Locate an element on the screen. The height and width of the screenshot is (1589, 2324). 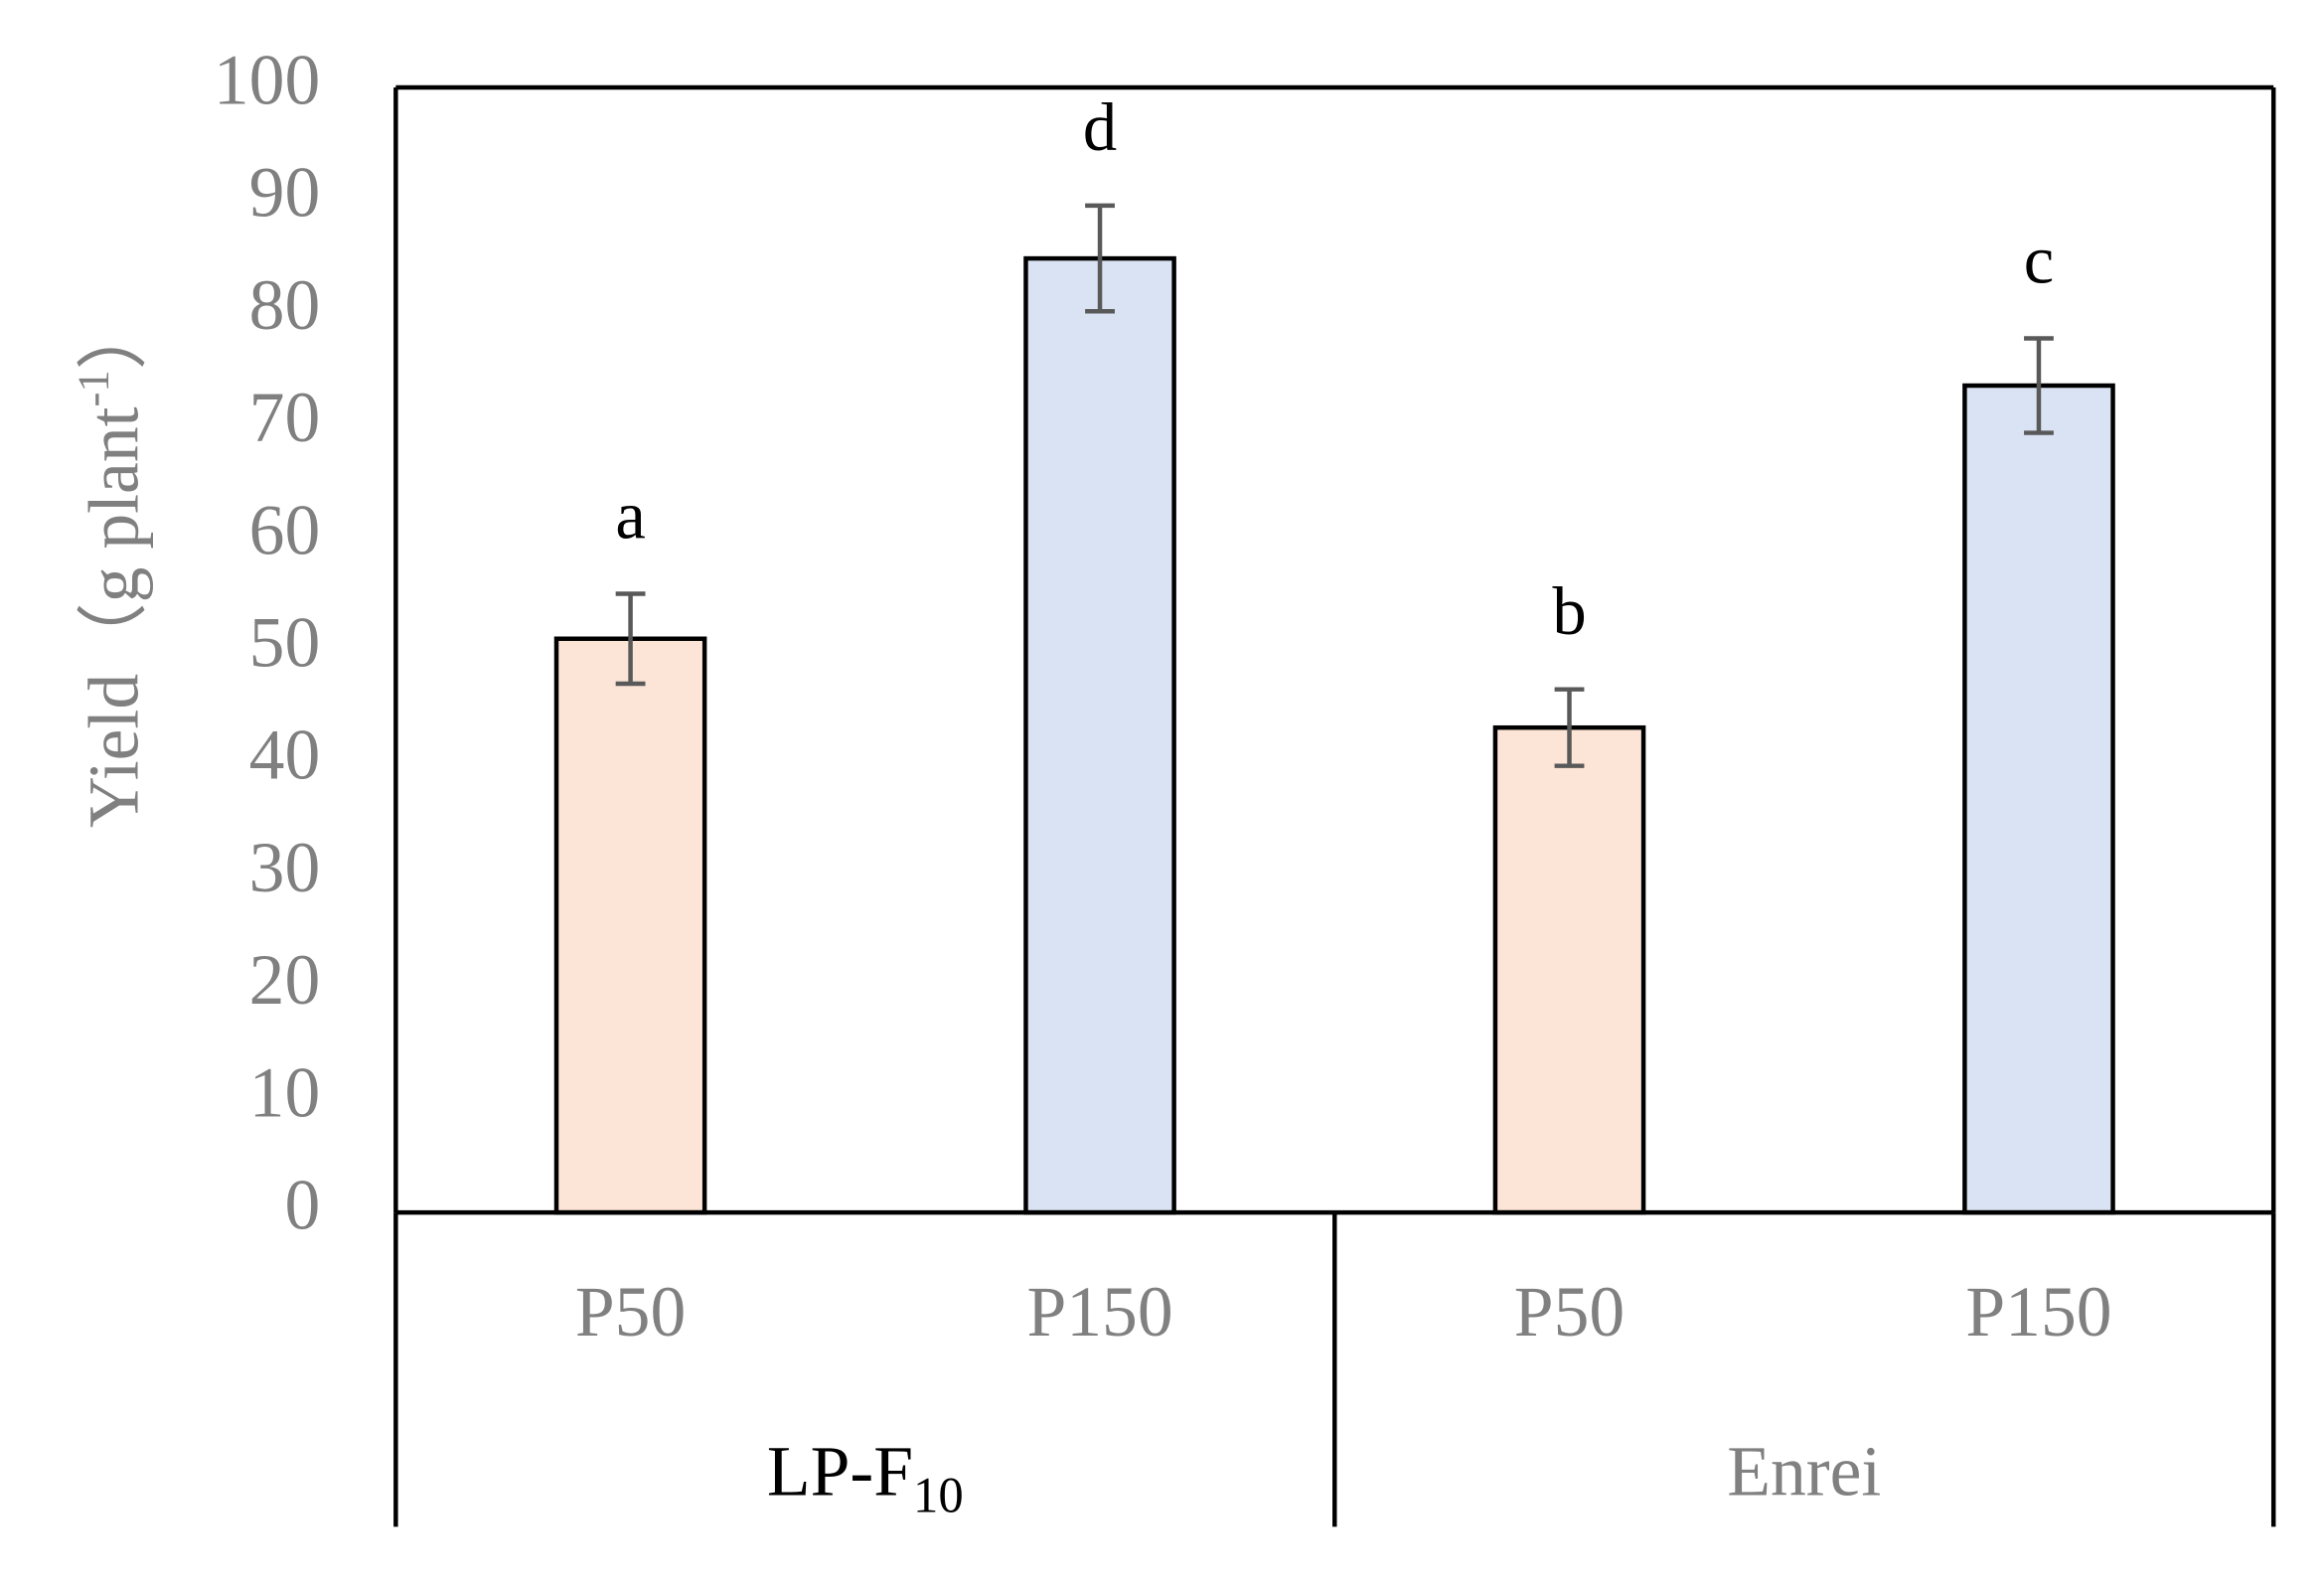
y-tick-label: 100 is located at coordinates (267, 80).